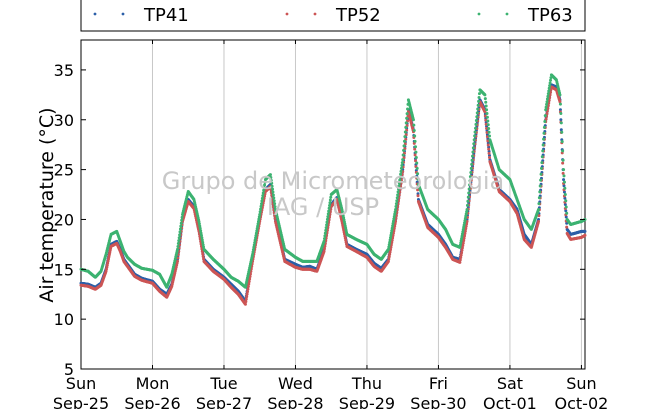 This screenshot has width=650, height=409. What do you see at coordinates (81, 401) in the screenshot?
I see `x-tick-label-date: Sep-25` at bounding box center [81, 401].